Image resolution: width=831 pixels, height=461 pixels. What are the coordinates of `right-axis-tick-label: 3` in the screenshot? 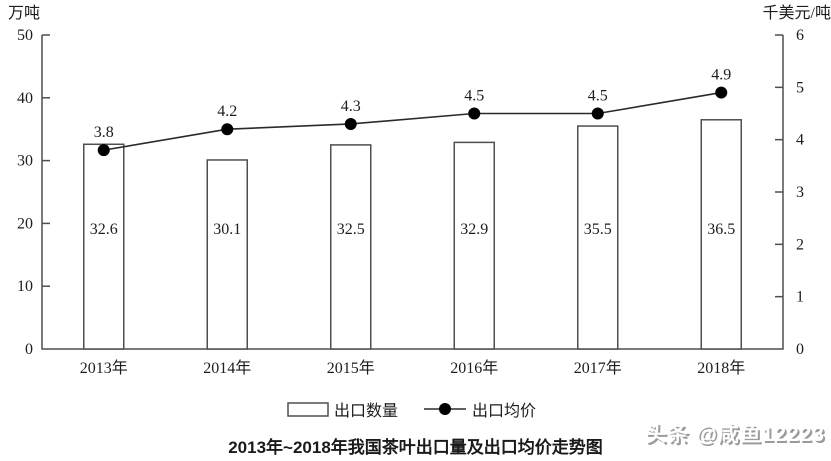 It's located at (800, 192).